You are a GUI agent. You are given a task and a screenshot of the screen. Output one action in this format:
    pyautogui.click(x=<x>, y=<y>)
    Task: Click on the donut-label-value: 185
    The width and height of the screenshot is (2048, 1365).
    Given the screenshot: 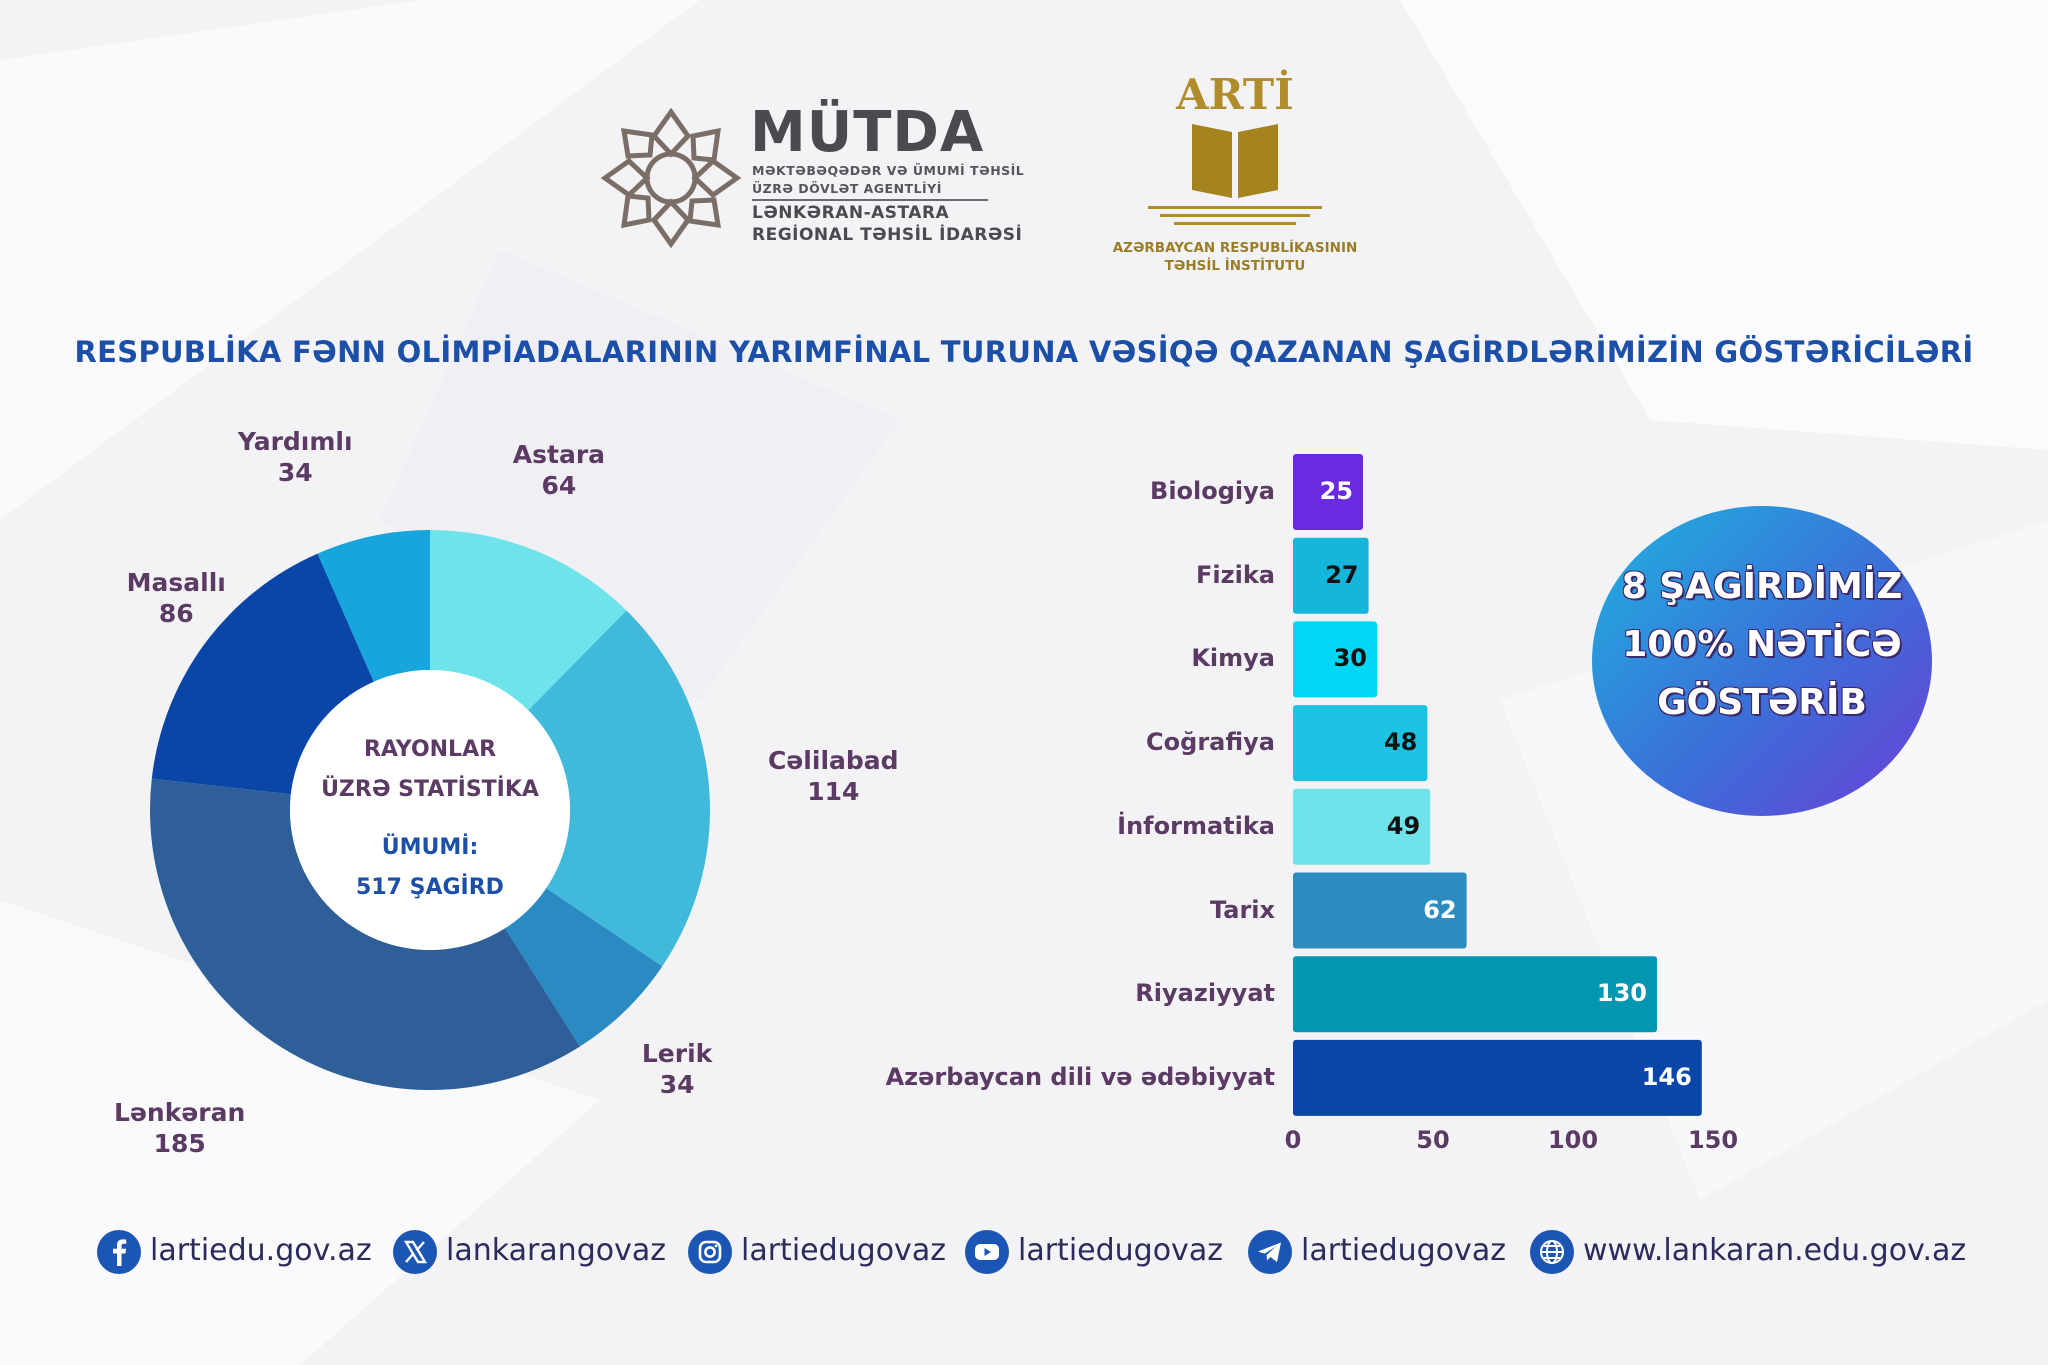 What is the action you would take?
    pyautogui.click(x=179, y=1144)
    